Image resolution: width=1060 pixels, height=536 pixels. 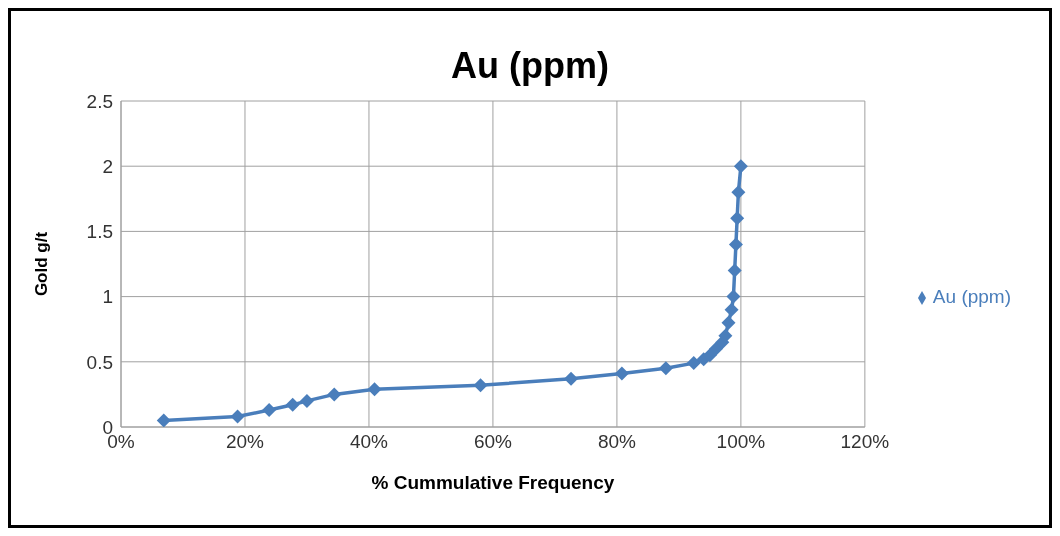 What do you see at coordinates (245, 442) in the screenshot?
I see `x-tick-label: 20%` at bounding box center [245, 442].